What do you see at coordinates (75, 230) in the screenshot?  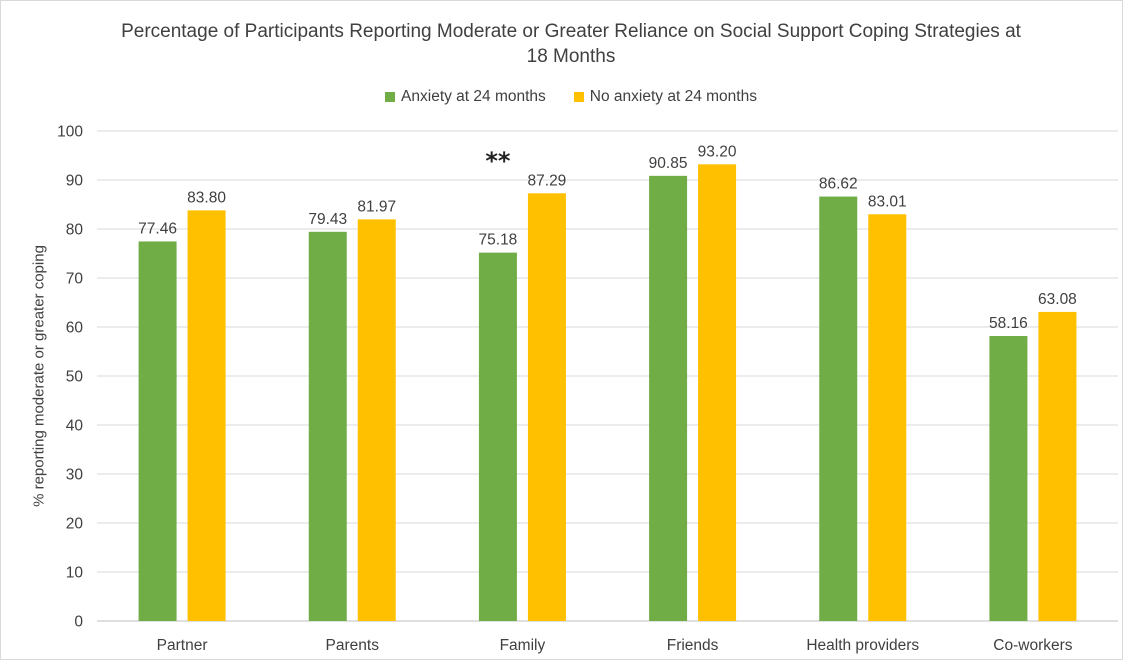 I see `y-tick-label: 80` at bounding box center [75, 230].